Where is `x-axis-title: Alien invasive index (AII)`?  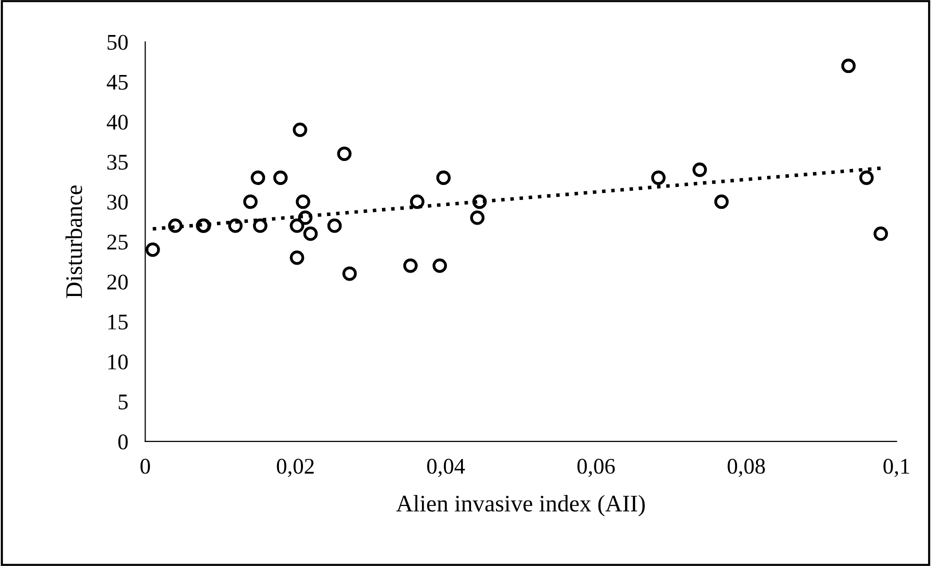 x-axis-title: Alien invasive index (AII) is located at coordinates (520, 505).